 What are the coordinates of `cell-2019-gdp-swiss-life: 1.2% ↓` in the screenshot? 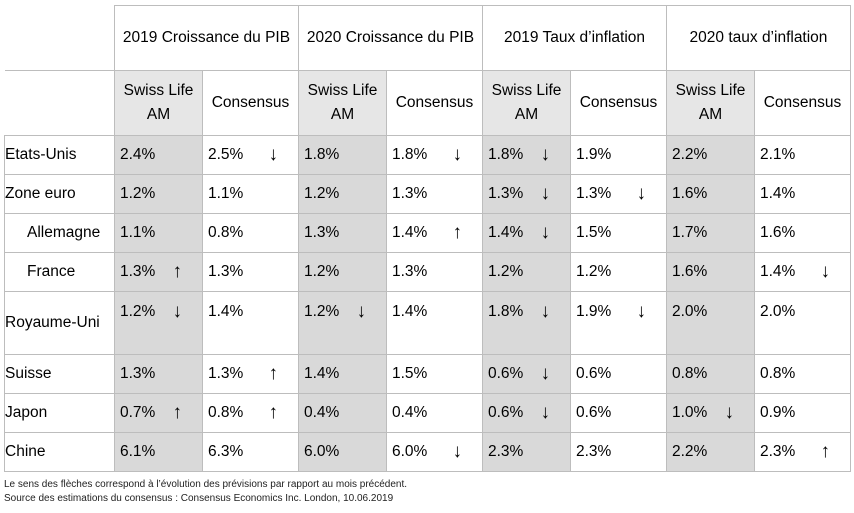 It's located at (158, 323).